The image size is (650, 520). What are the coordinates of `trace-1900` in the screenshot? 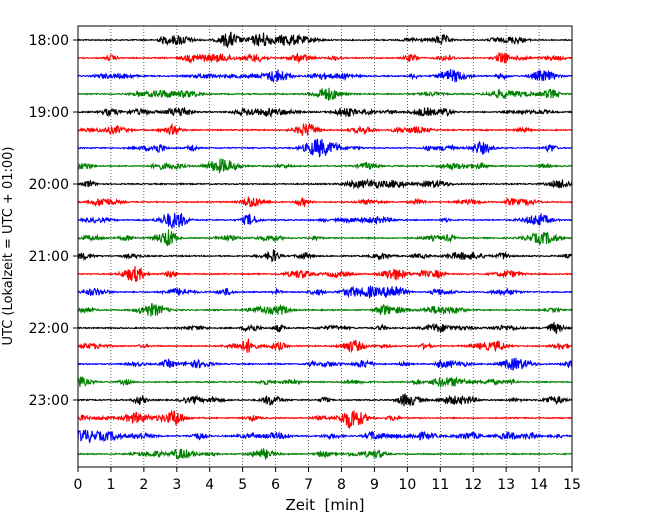 It's located at (325, 113).